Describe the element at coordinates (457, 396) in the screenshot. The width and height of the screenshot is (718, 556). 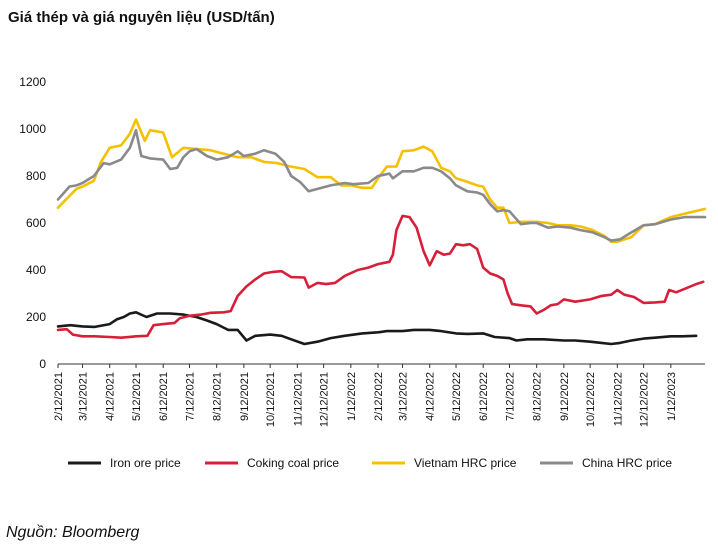
I see `x-tick-label: 5/12/2022` at that location.